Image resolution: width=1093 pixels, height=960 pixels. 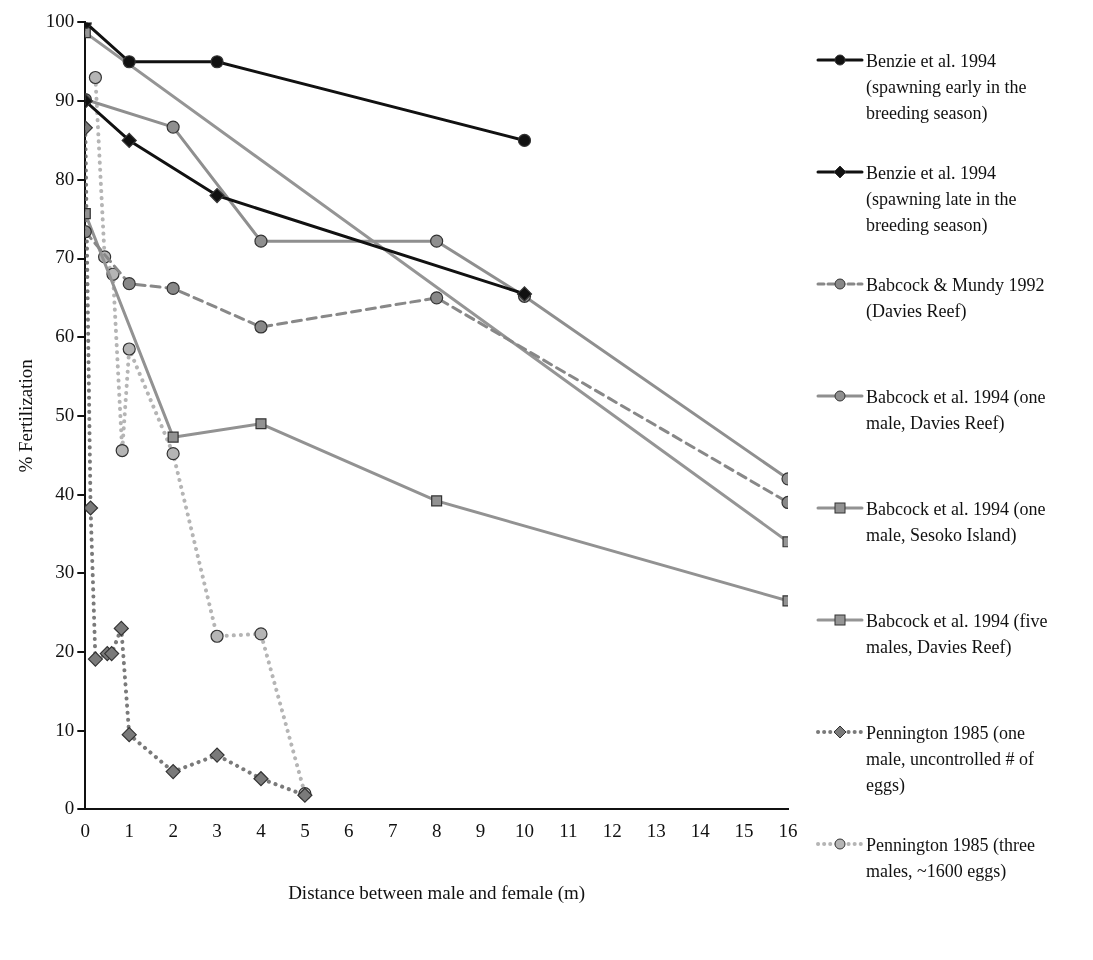 I want to click on x-tick-label: 14, so click(x=700, y=830).